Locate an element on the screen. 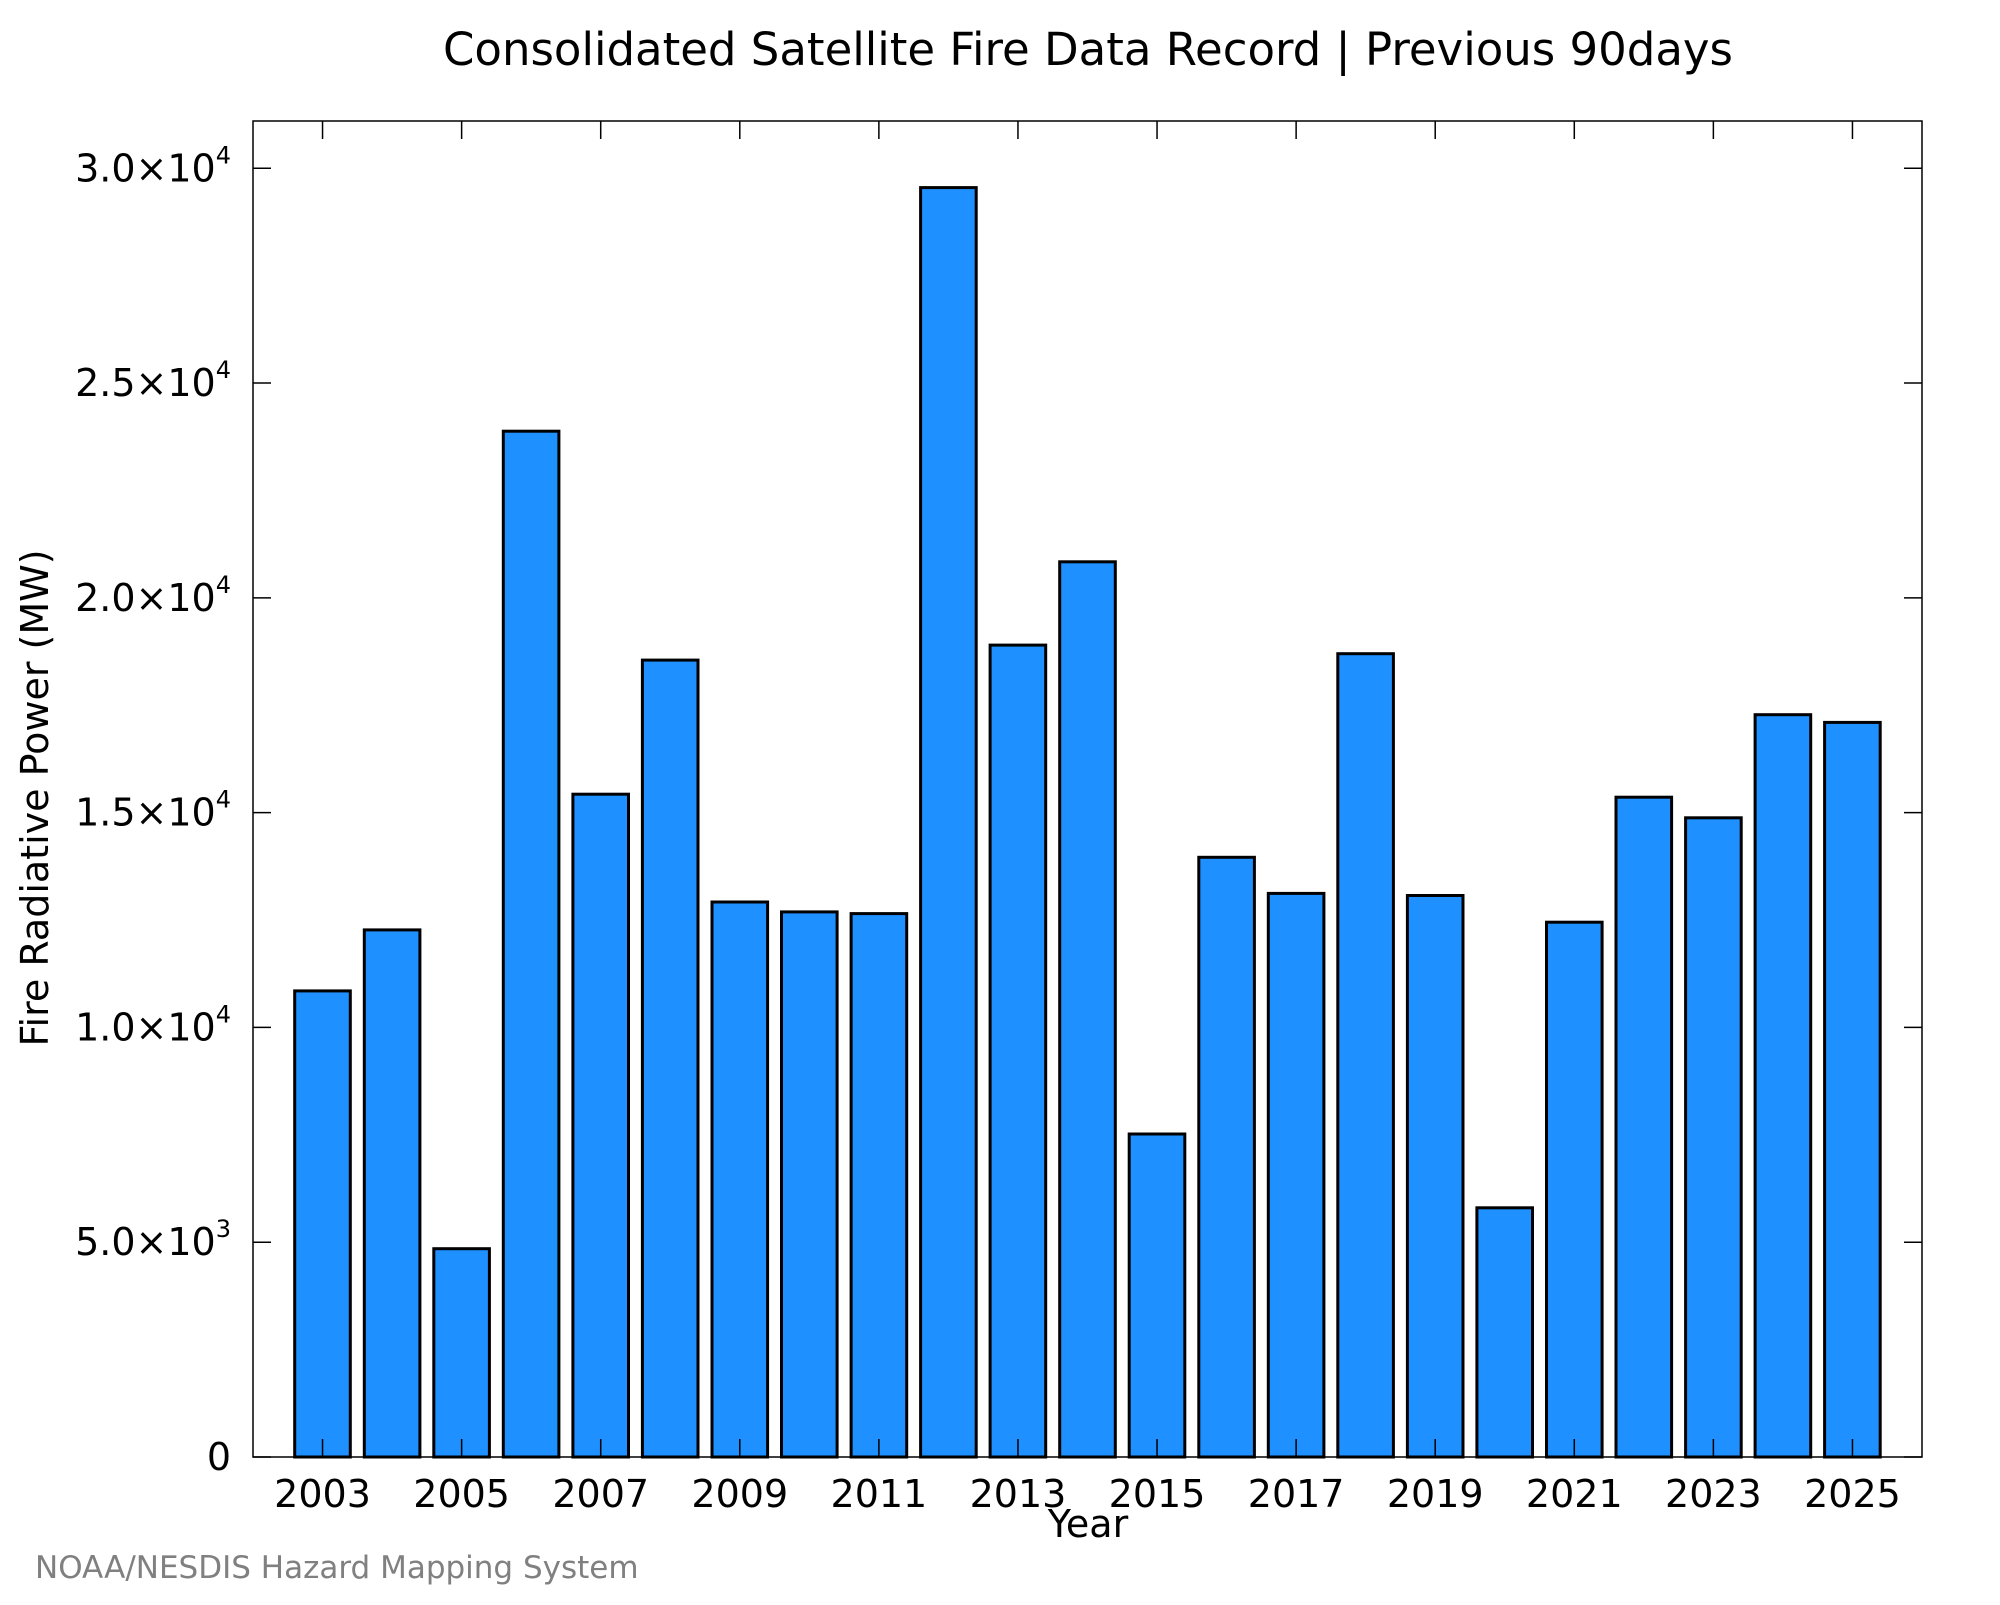  bar-2025 is located at coordinates (1852, 1089).